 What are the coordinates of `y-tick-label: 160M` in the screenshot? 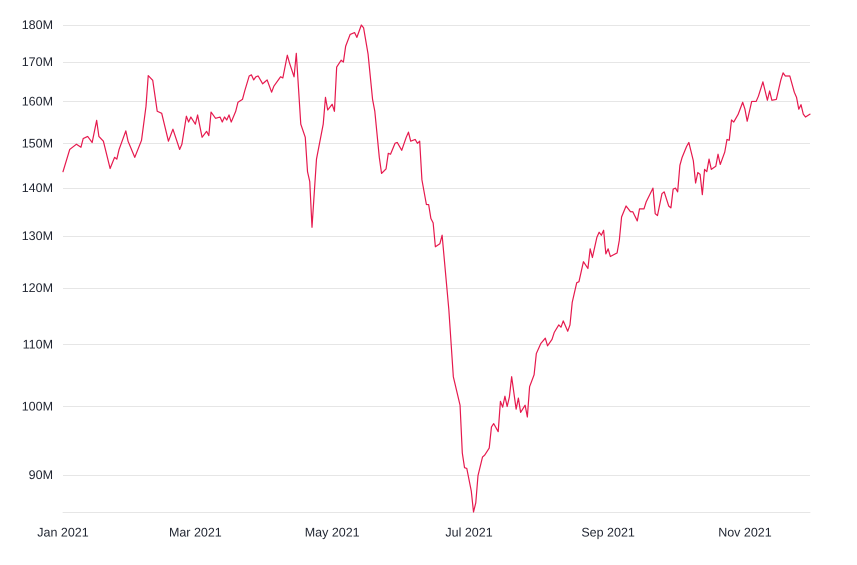 It's located at (37, 101).